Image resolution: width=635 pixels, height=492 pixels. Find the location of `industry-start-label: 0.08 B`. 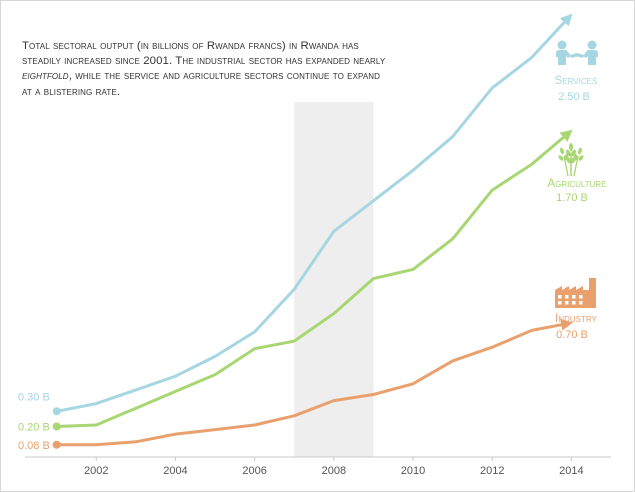

industry-start-label: 0.08 B is located at coordinates (34, 446).